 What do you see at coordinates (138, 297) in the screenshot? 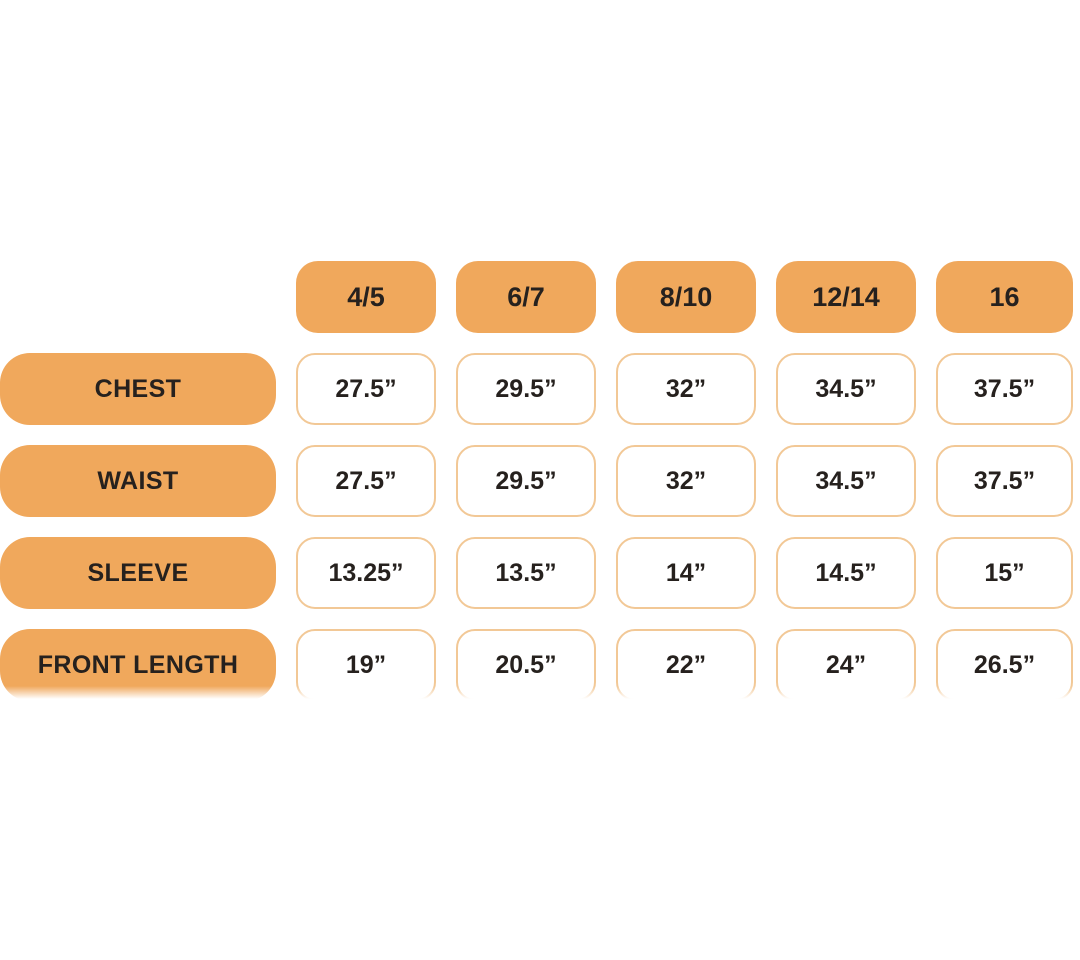
I see `corner-spacer` at bounding box center [138, 297].